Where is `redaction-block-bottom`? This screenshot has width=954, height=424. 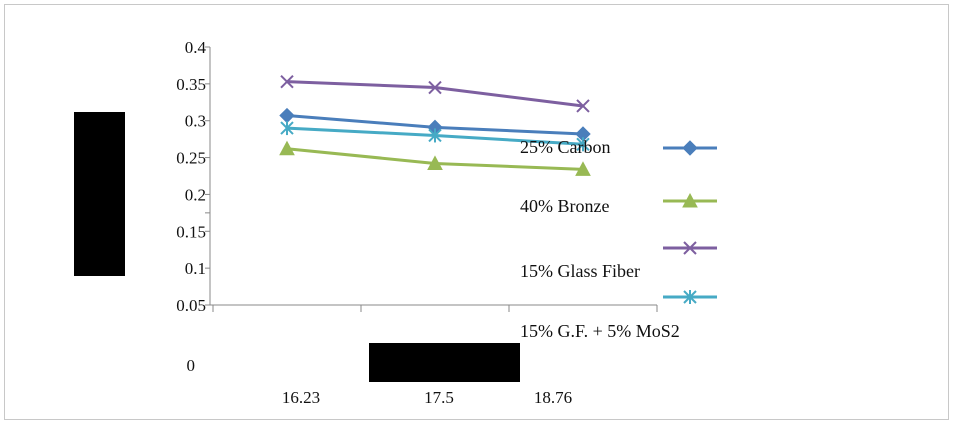
redaction-block-bottom is located at coordinates (444, 362).